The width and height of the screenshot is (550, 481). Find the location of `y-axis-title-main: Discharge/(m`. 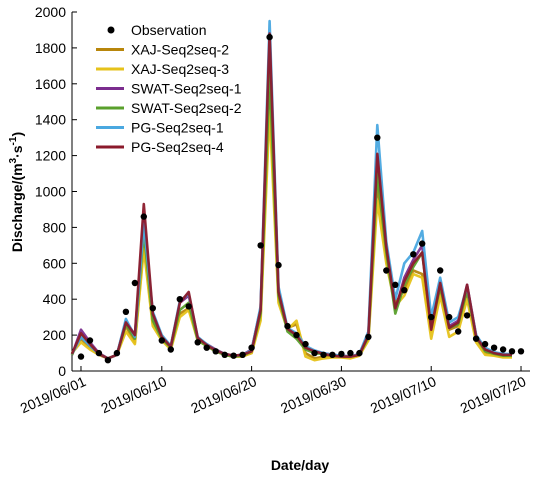

y-axis-title-main: Discharge/(m is located at coordinates (17, 207).